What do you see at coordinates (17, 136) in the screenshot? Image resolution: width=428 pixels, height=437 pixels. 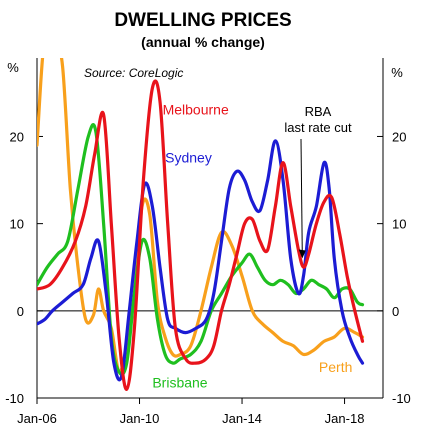 I see `left-y-tick-label: 20` at bounding box center [17, 136].